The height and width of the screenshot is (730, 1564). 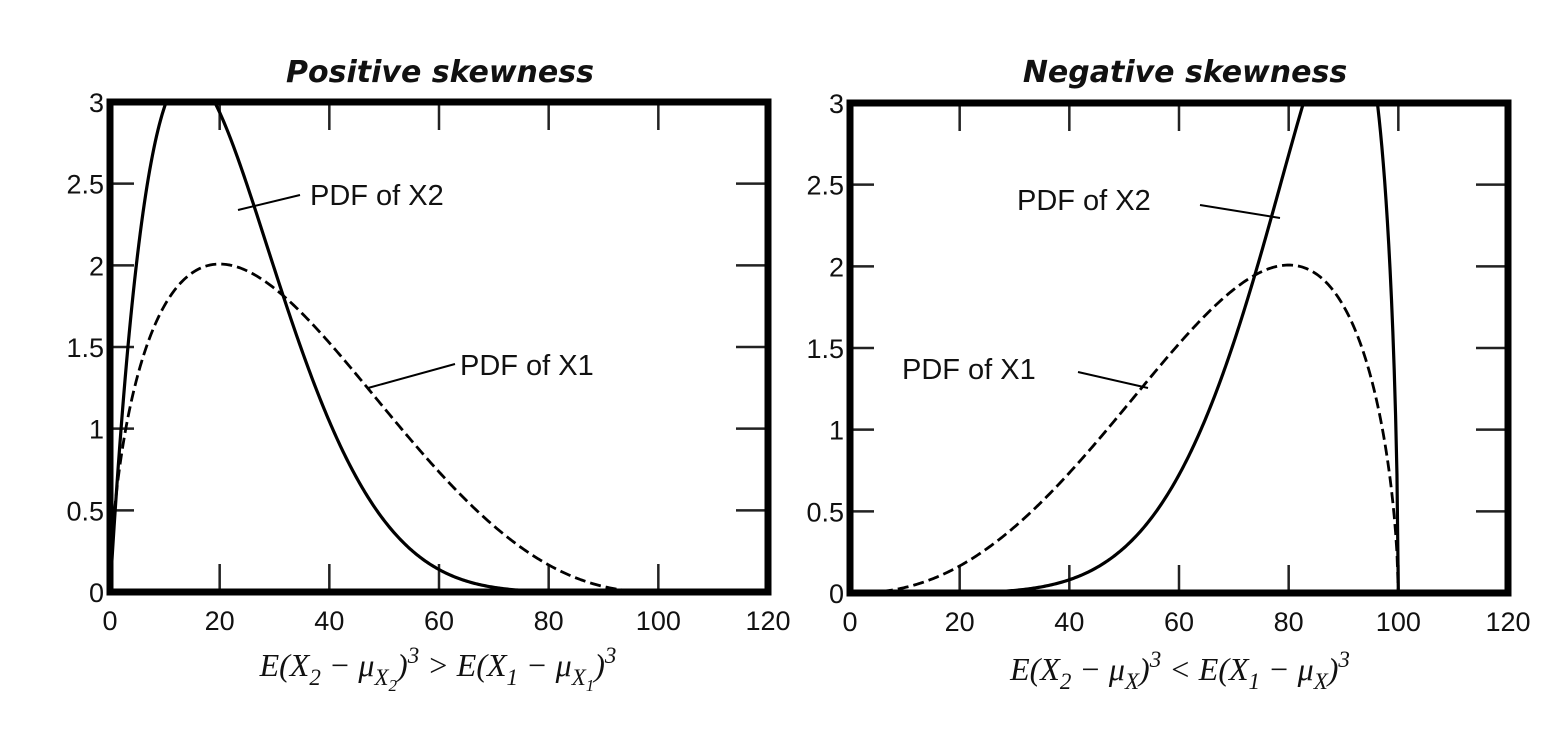 What do you see at coordinates (1185, 72) in the screenshot?
I see `chart-title: Negative skewness` at bounding box center [1185, 72].